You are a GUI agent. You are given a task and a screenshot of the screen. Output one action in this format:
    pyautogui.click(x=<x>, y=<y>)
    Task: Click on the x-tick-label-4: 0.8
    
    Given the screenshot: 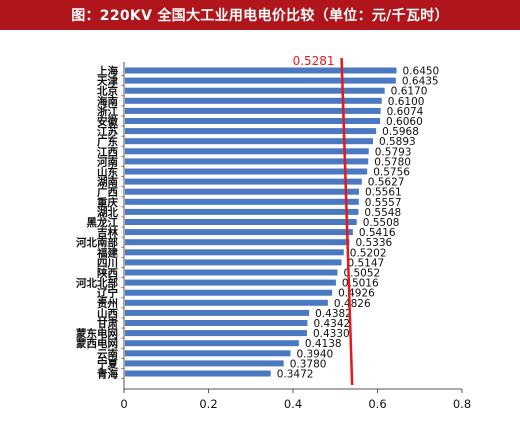 What is the action you would take?
    pyautogui.click(x=462, y=404)
    